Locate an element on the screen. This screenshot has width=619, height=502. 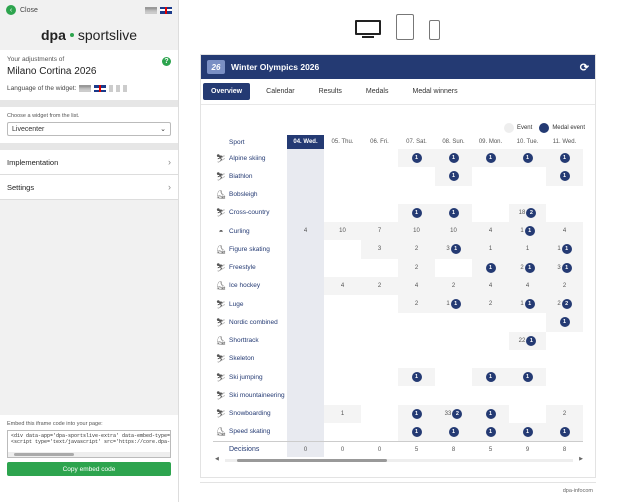
sport-name-link: Cross-country is located at coordinates (249, 213).